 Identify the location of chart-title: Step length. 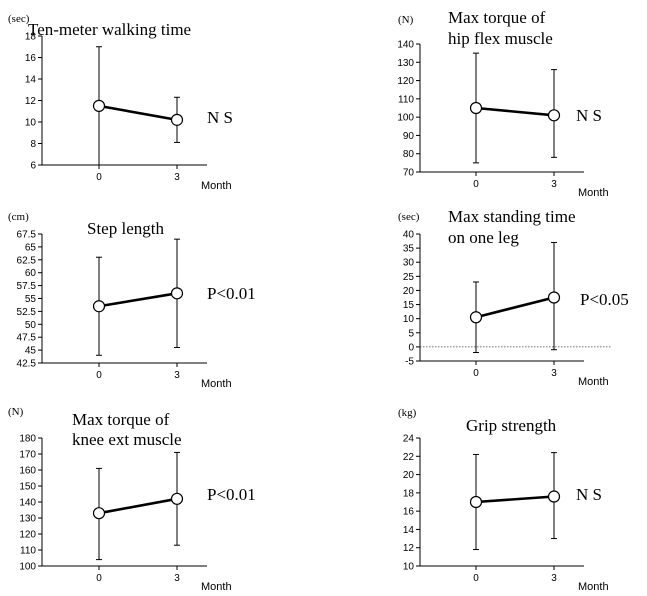
(125, 228).